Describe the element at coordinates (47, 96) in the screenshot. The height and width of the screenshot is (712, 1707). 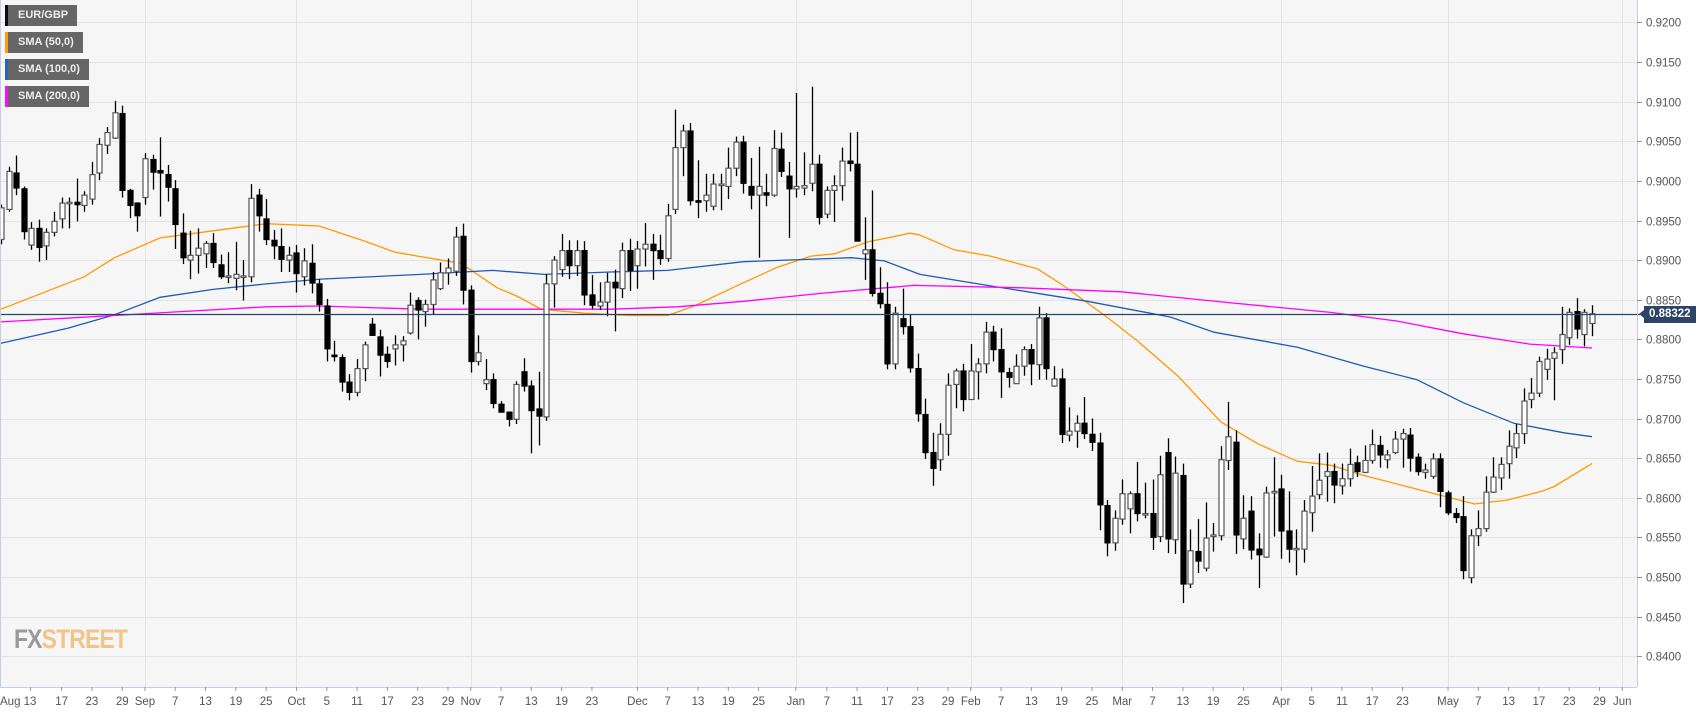
I see `legend-item-sma200: SMA (200,0)` at that location.